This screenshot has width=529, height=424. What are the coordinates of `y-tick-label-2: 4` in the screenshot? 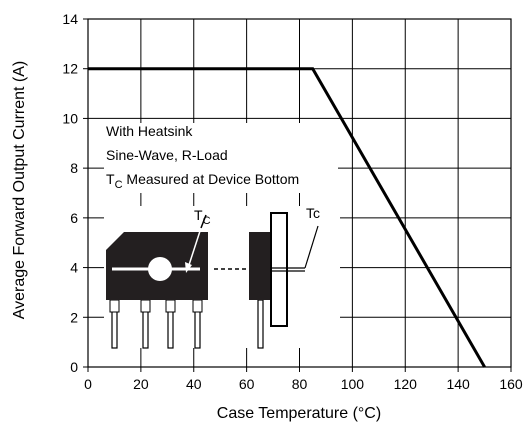 It's located at (74, 268).